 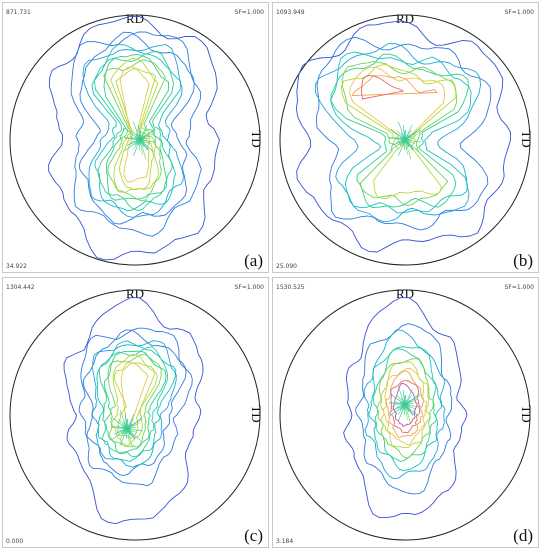 What do you see at coordinates (523, 535) in the screenshot?
I see `panel-label: (d)` at bounding box center [523, 535].